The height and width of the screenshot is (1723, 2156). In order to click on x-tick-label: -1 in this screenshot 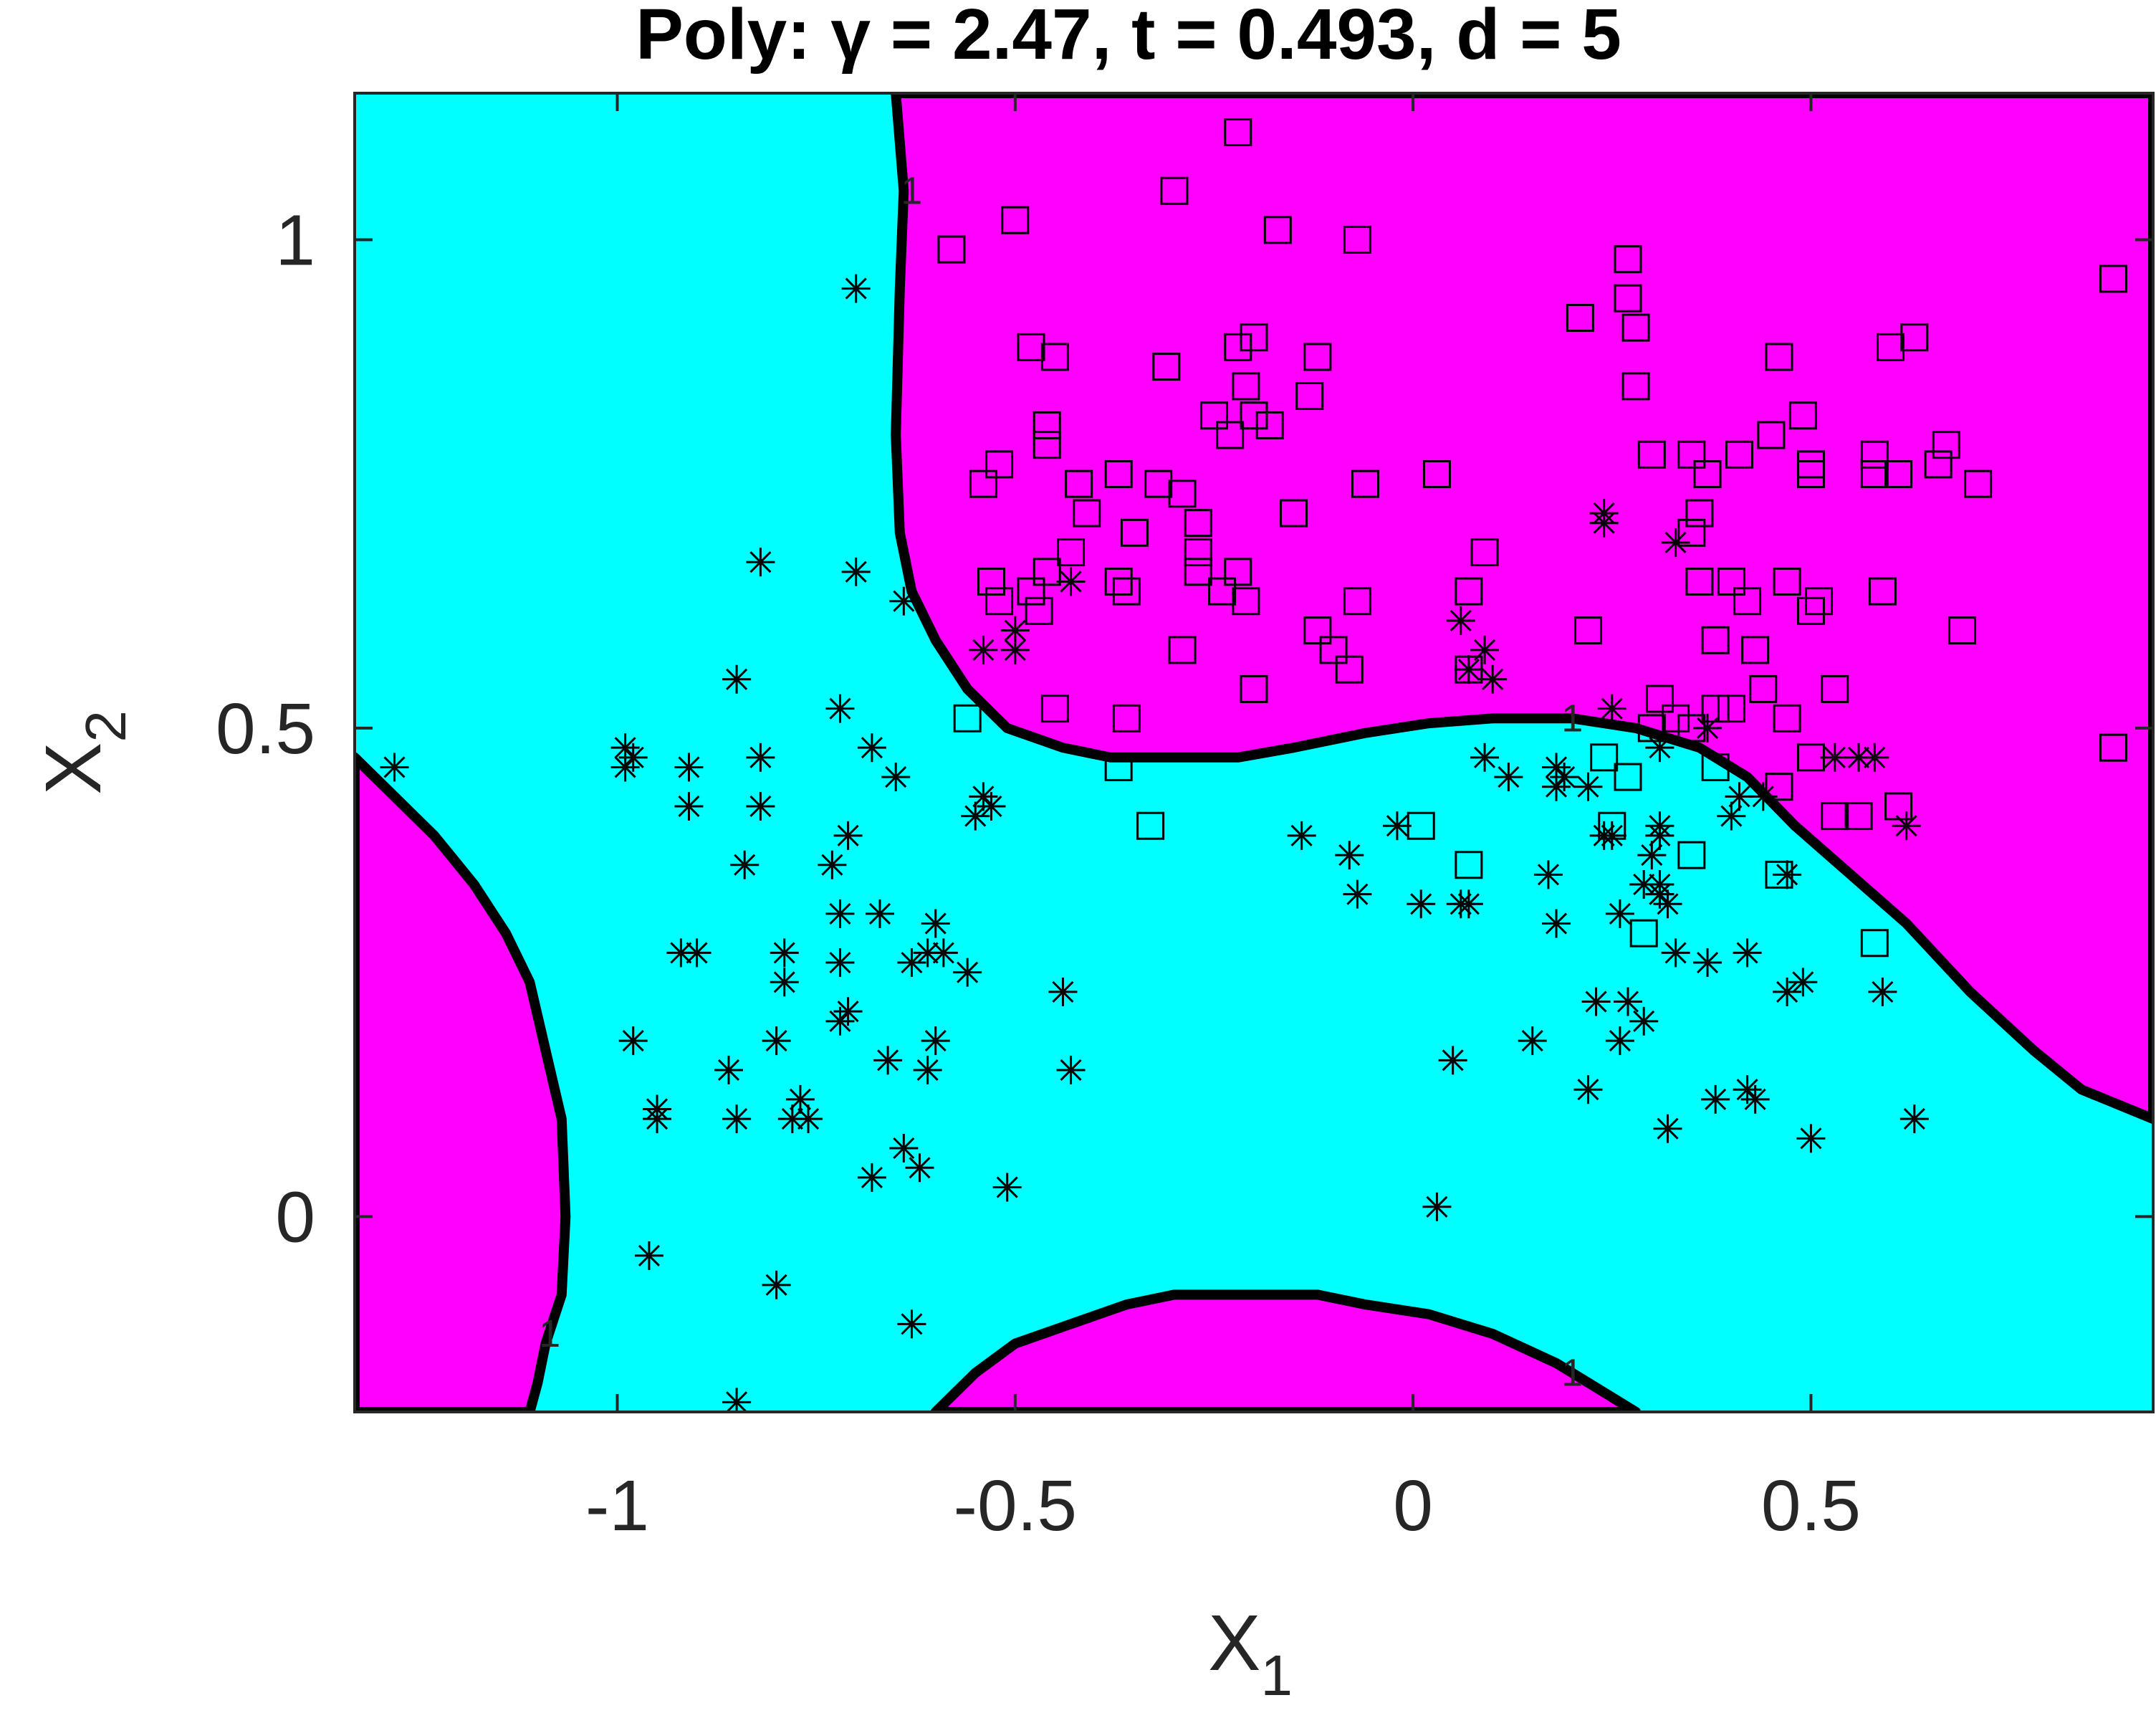, I will do `click(617, 1506)`.